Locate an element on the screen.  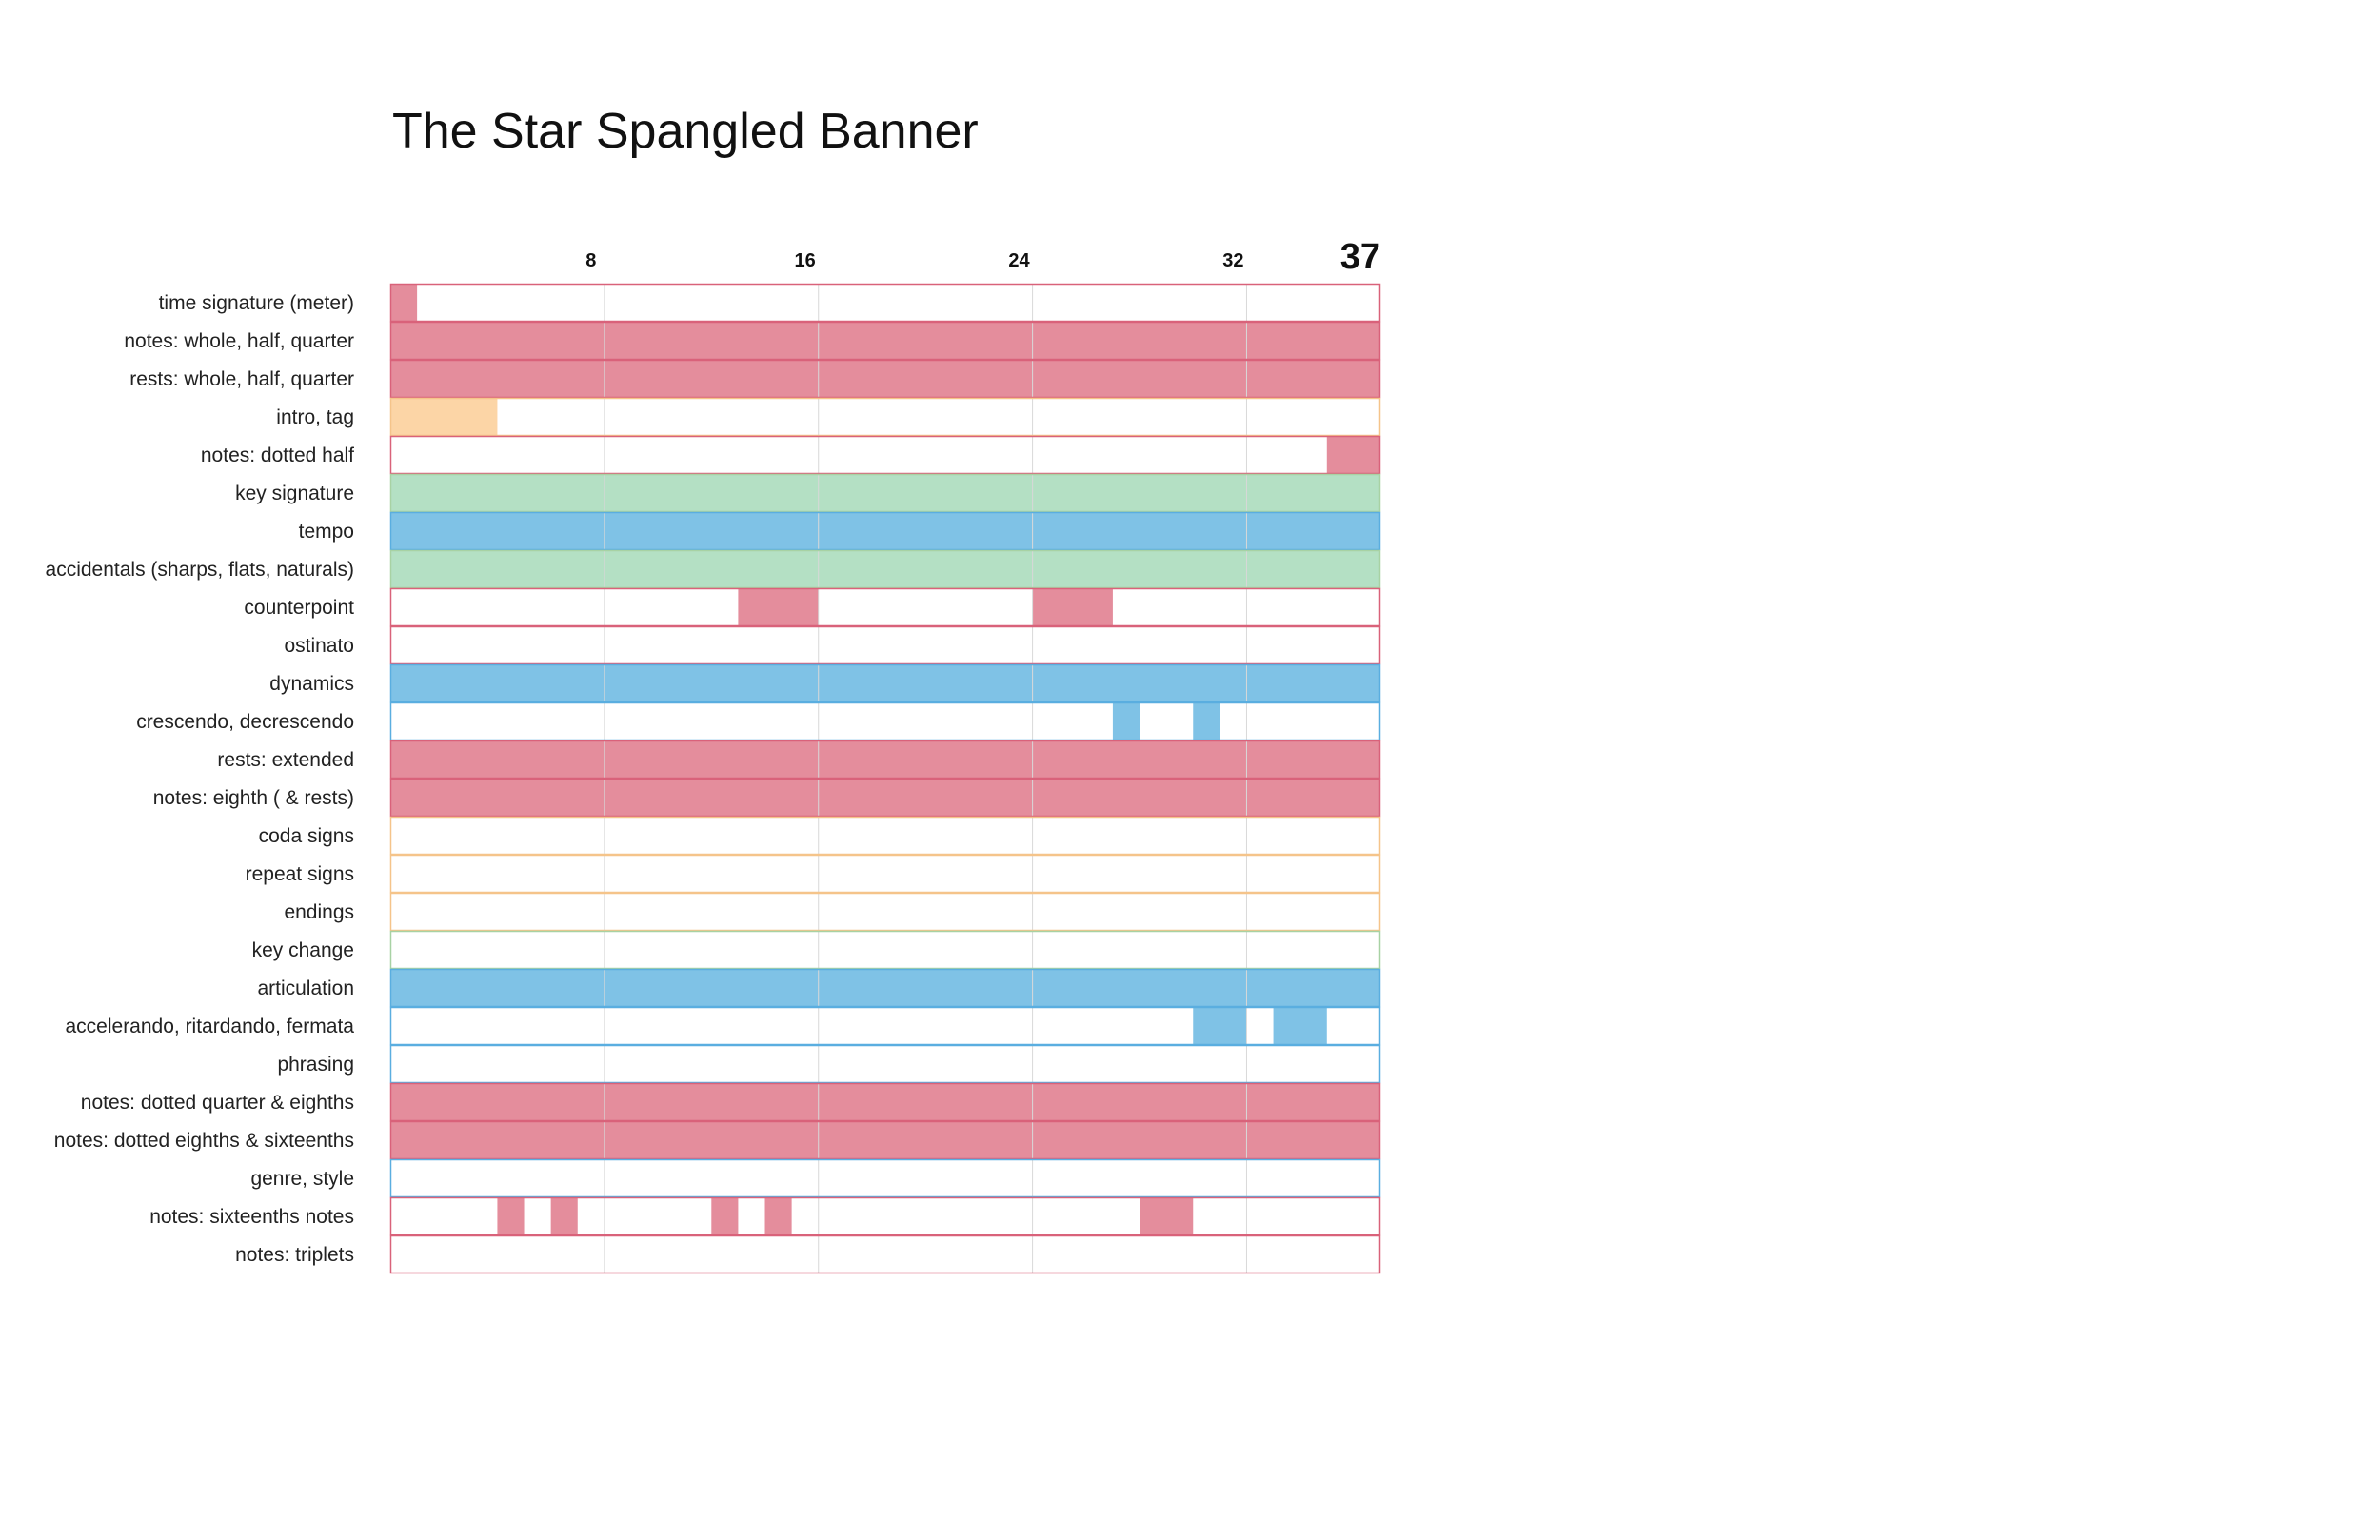
row-label-time-signature-meter: time signature (meter) is located at coordinates (256, 303).